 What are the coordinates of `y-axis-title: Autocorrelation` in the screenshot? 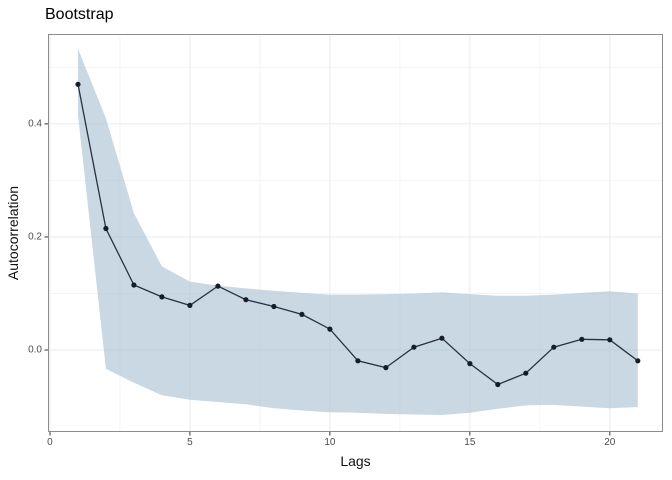 It's located at (13, 233).